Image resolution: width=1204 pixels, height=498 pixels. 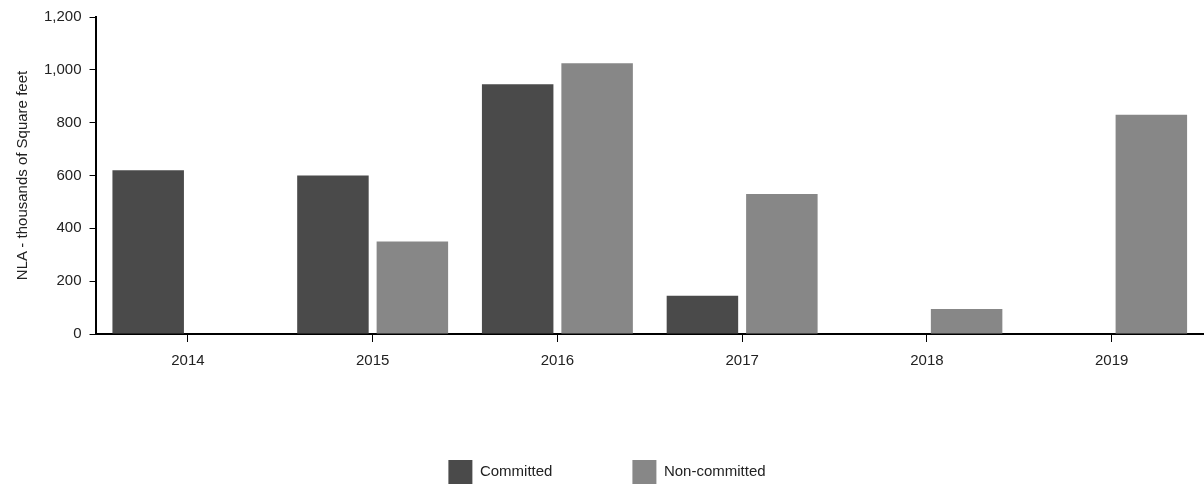 What do you see at coordinates (742, 360) in the screenshot?
I see `x-tick-label: 2017` at bounding box center [742, 360].